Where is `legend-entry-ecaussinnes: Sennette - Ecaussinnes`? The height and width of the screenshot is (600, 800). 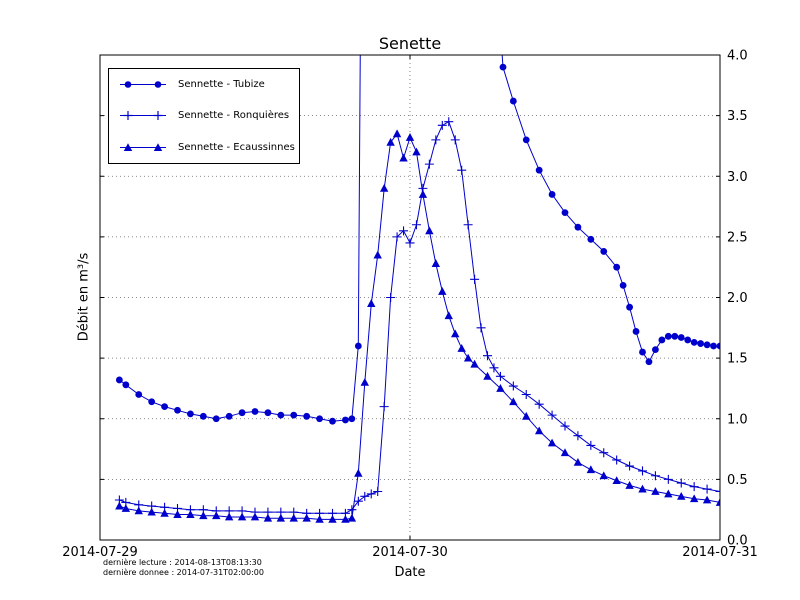 legend-entry-ecaussinnes: Sennette - Ecaussinnes is located at coordinates (209, 147).